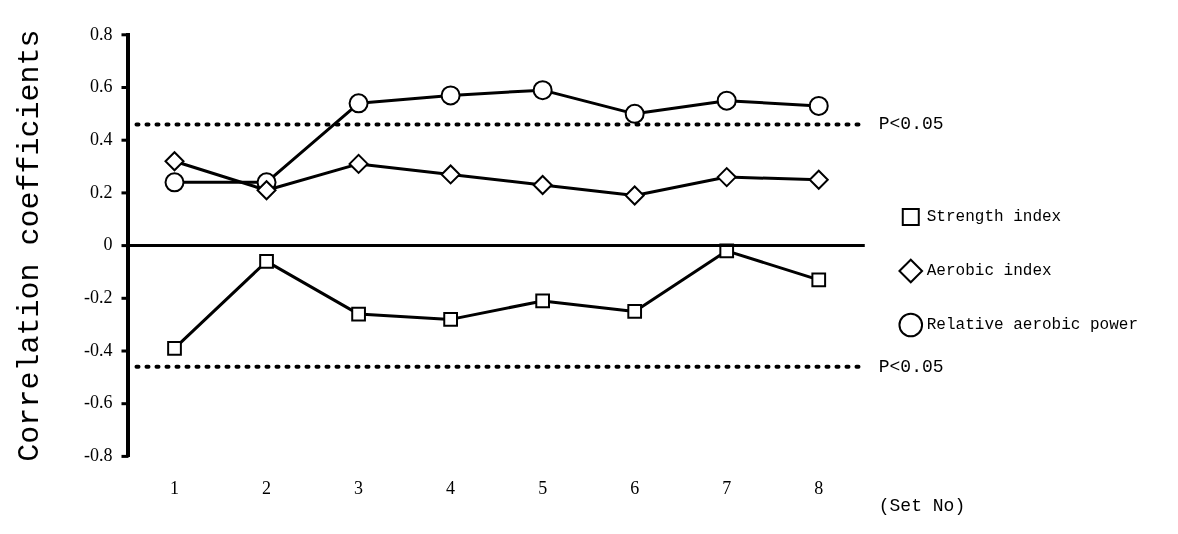  I want to click on x-tick-label: 1, so click(175, 487).